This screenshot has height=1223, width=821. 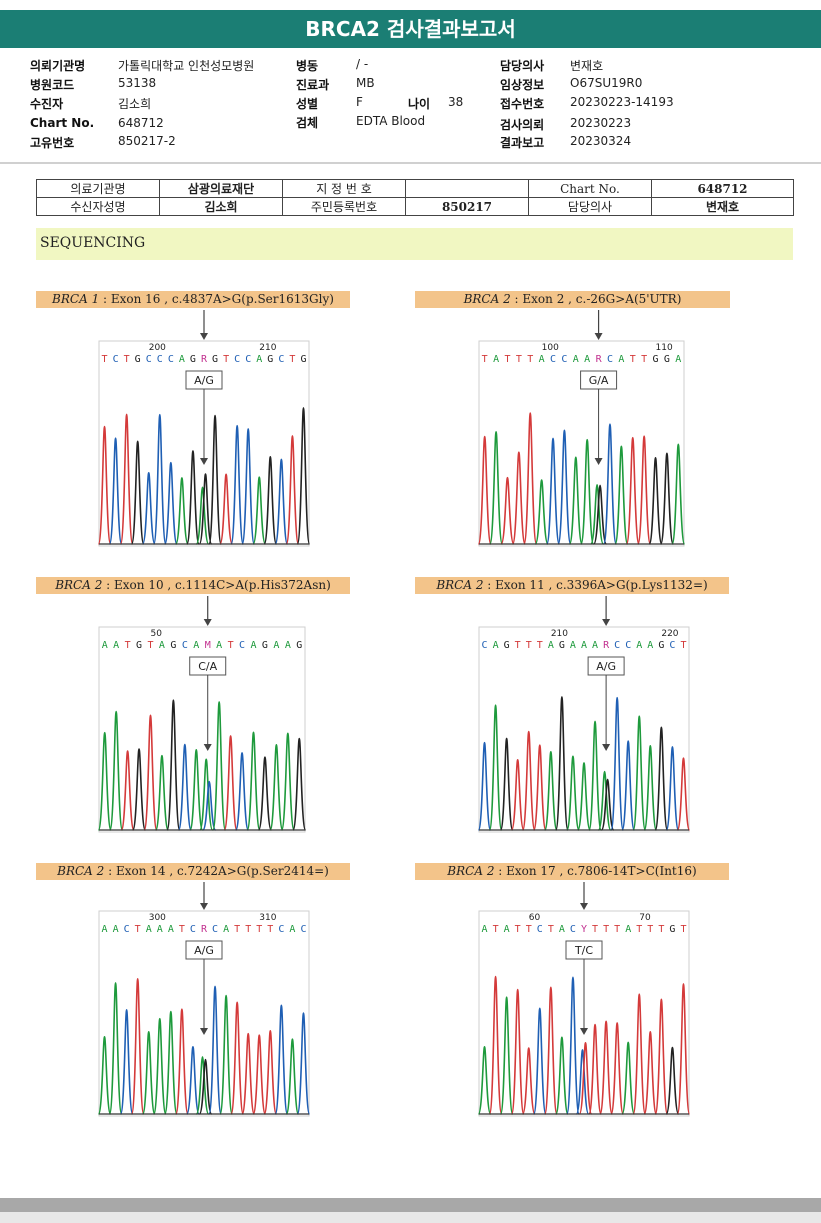 I want to click on header-label: 결과보고, so click(x=522, y=143).